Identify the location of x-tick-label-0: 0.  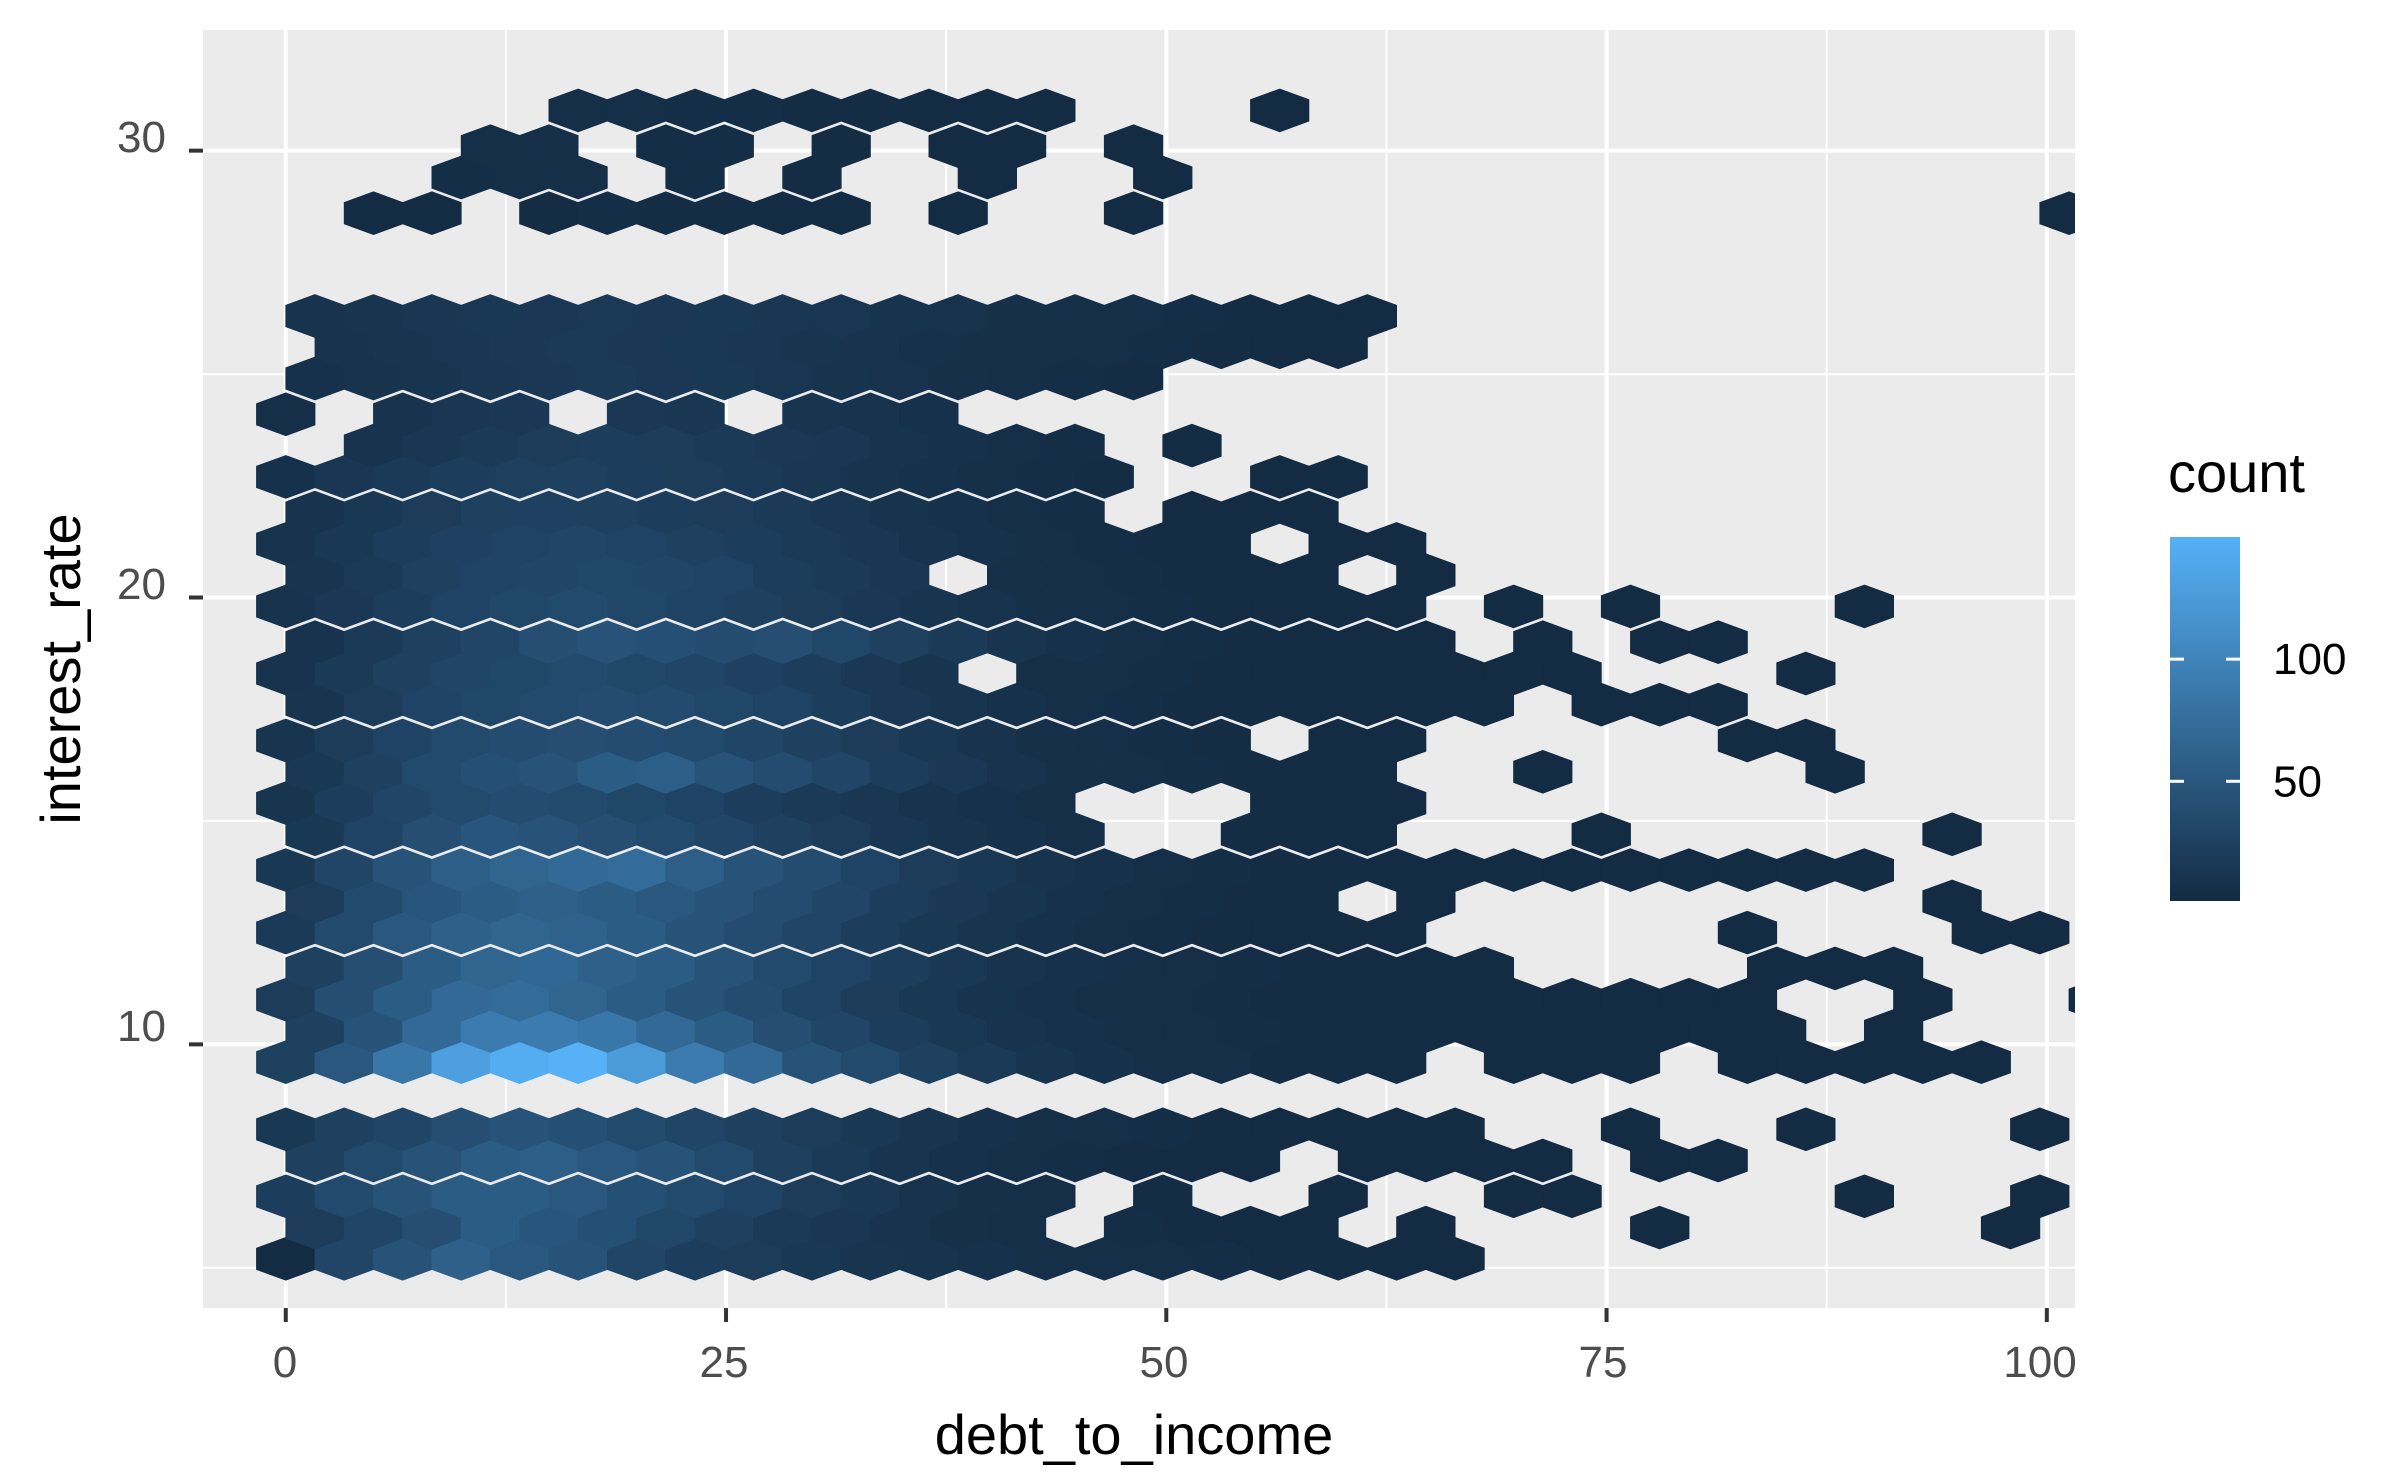
(285, 1362).